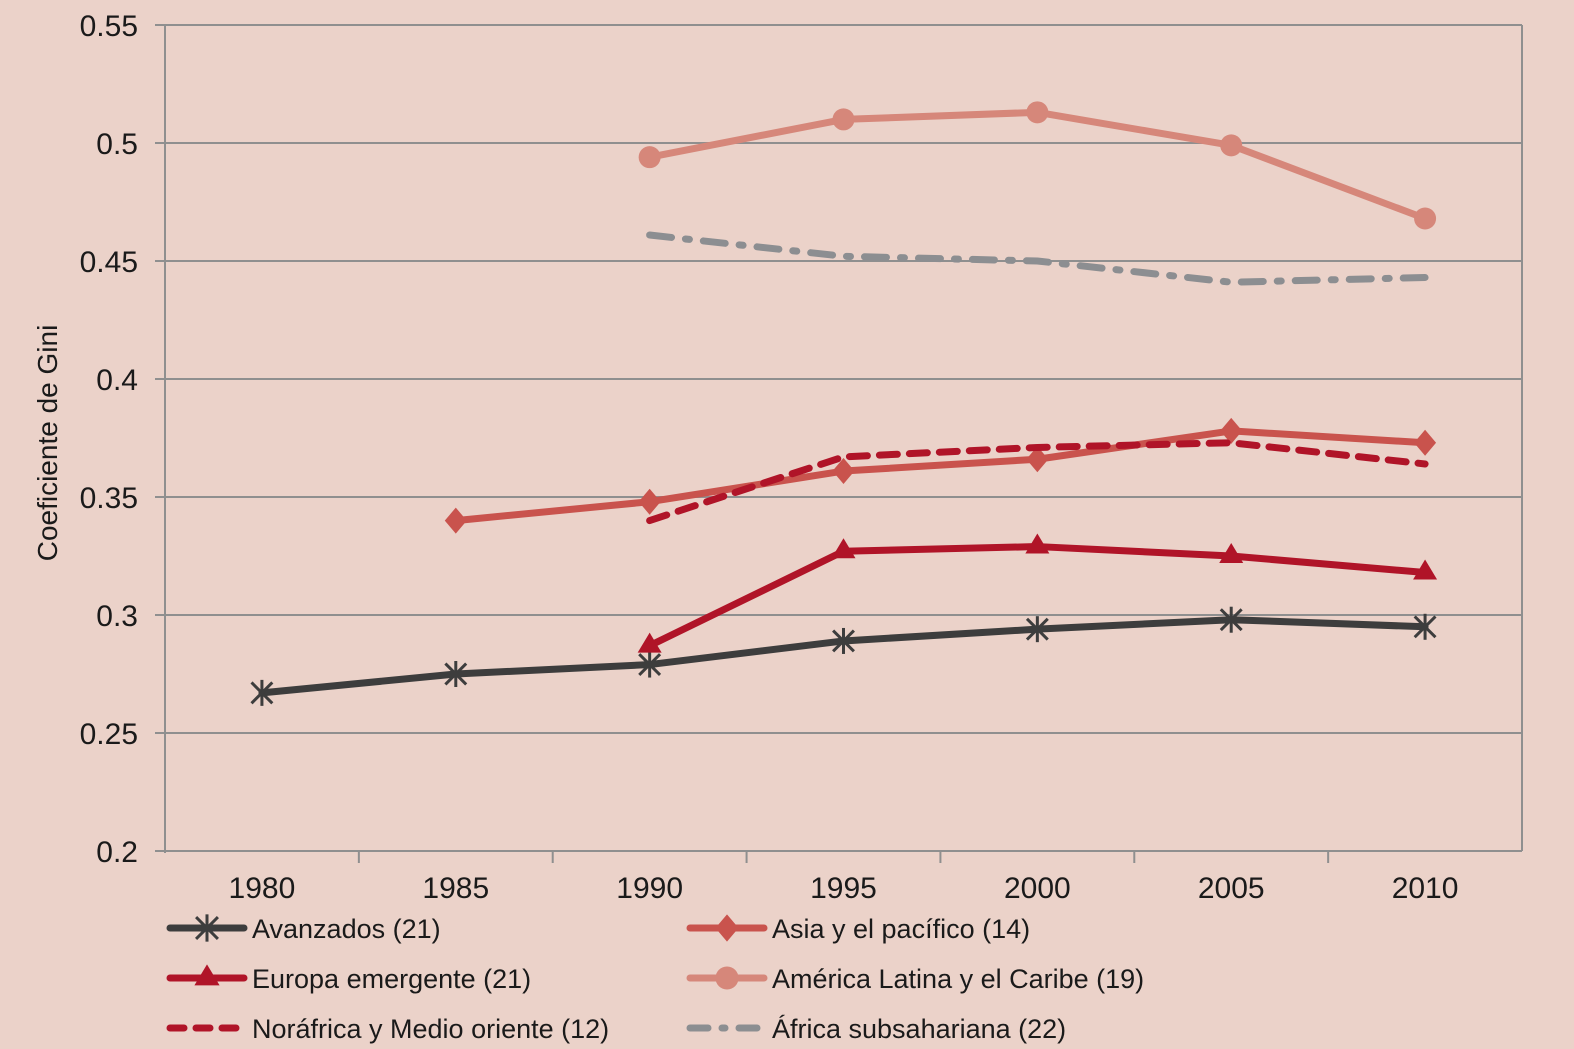 Image resolution: width=1574 pixels, height=1049 pixels. Describe the element at coordinates (117, 852) in the screenshot. I see `y-tick-label: 0.2` at that location.